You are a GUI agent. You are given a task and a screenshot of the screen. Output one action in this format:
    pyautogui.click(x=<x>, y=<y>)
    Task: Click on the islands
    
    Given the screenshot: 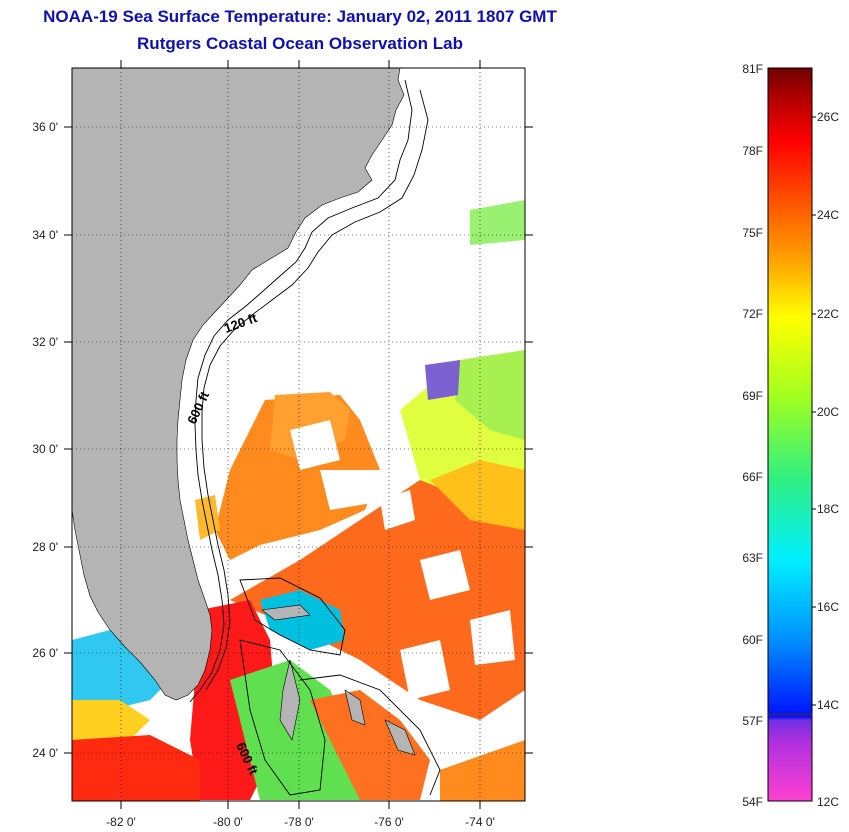 What is the action you would take?
    pyautogui.click(x=338, y=680)
    